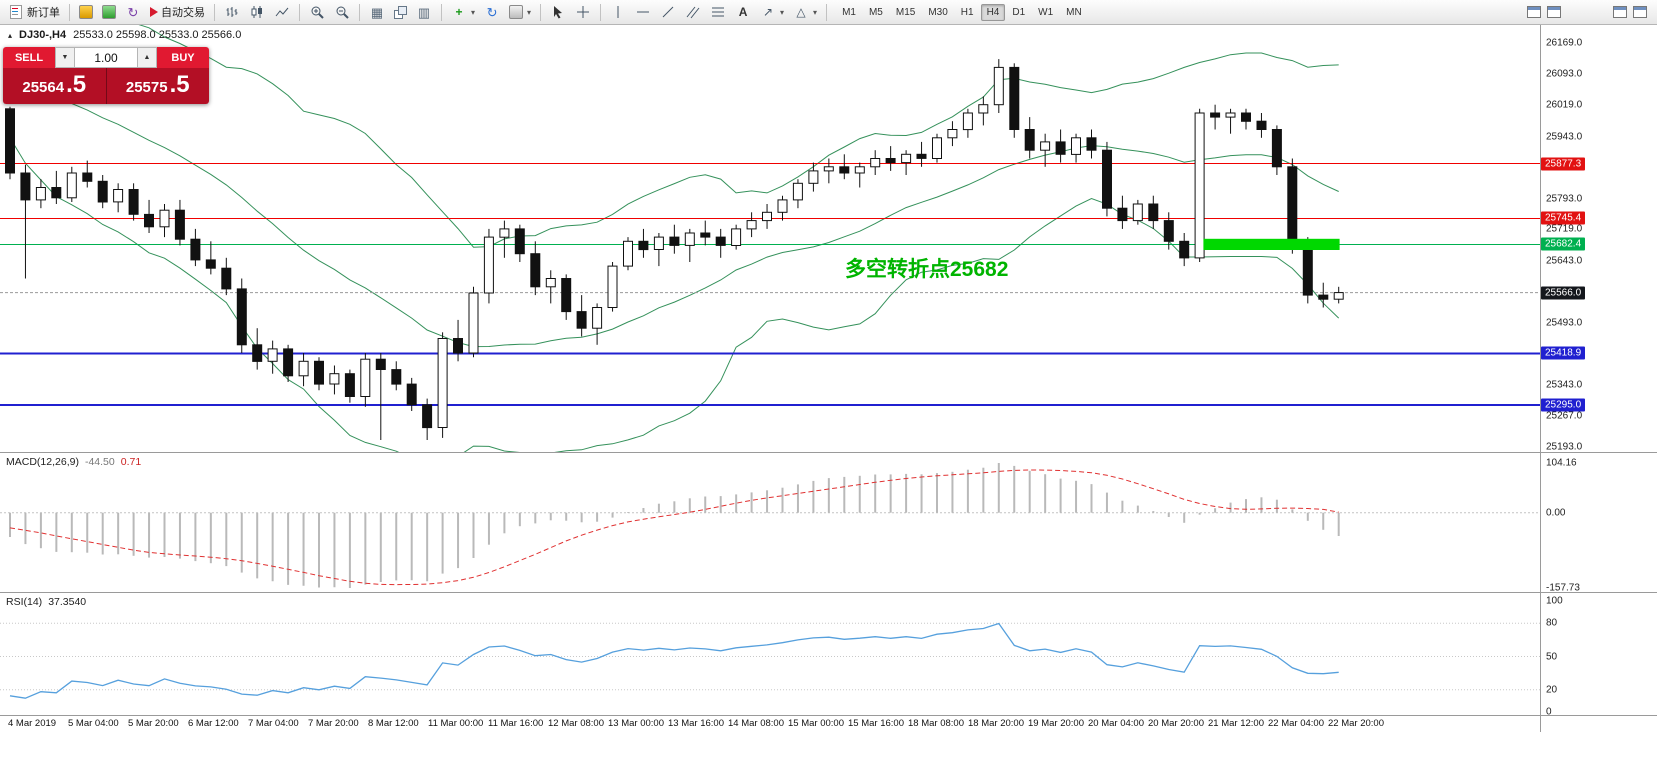 Image resolution: width=1657 pixels, height=774 pixels. Describe the element at coordinates (558, 12) in the screenshot. I see `cursor-tool-button` at that location.